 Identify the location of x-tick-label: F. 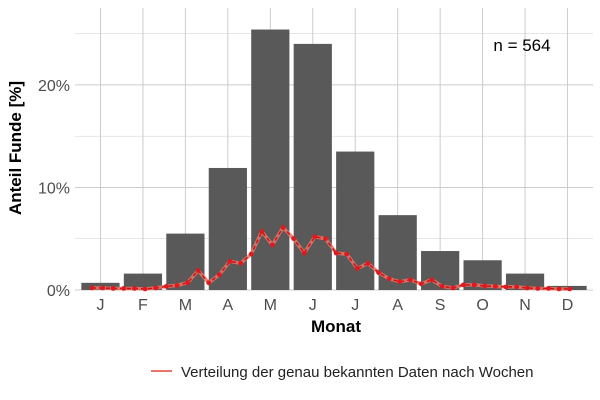
(143, 305).